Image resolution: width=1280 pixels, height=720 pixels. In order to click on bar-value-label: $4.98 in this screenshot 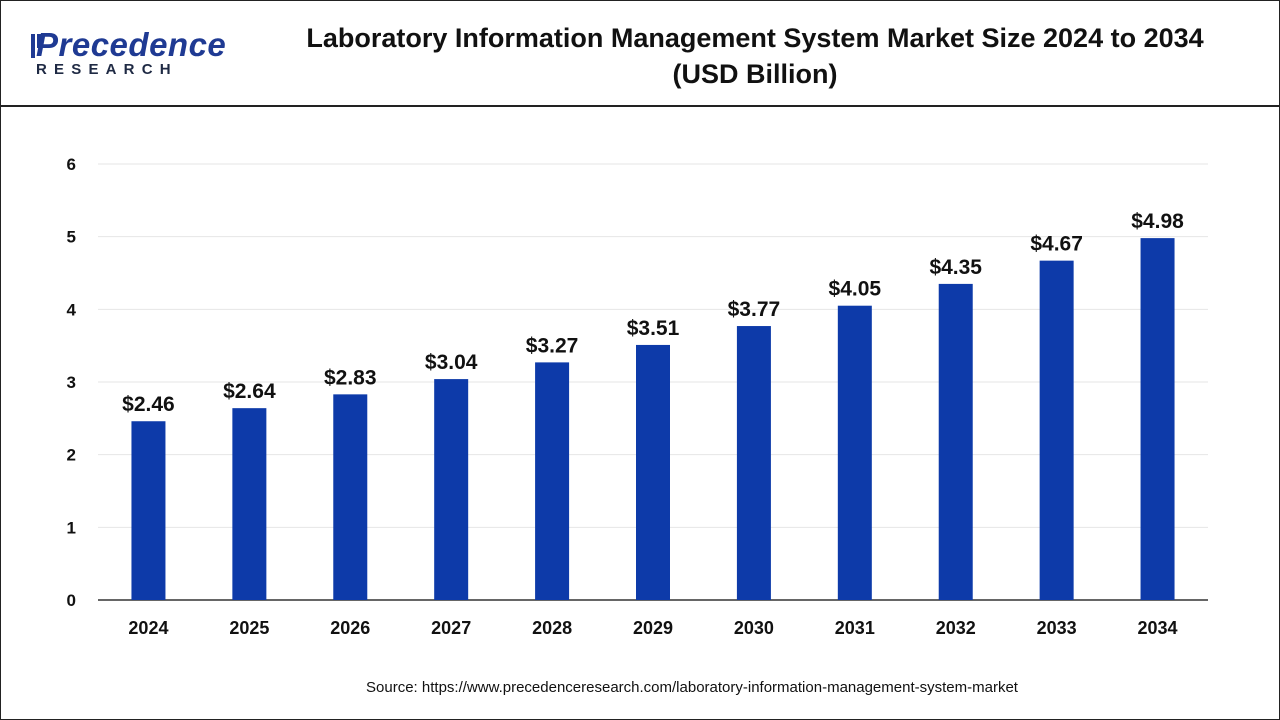, I will do `click(1157, 221)`.